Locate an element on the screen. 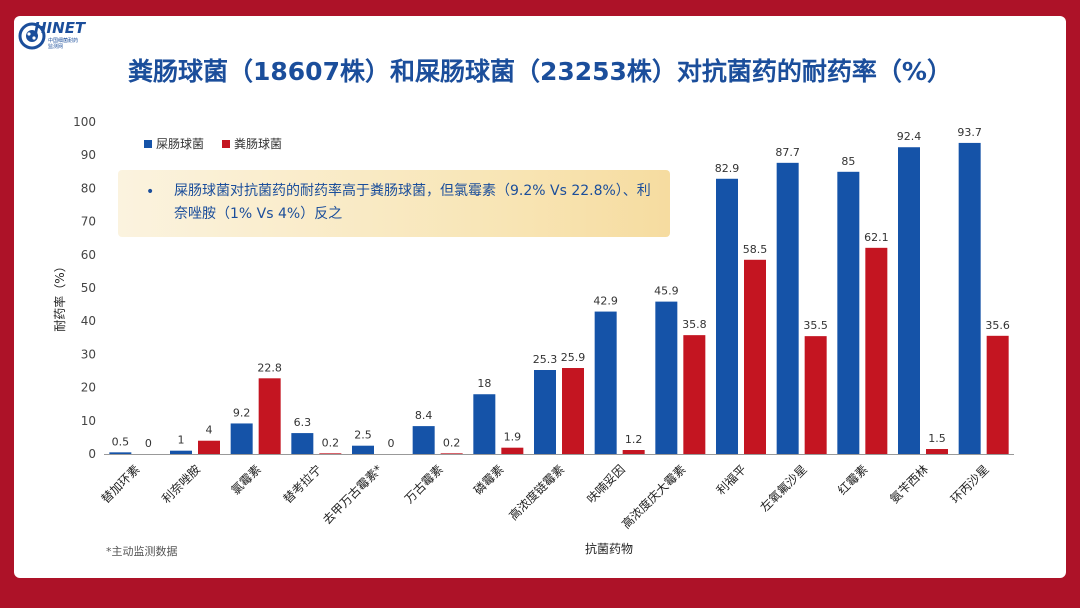 Image resolution: width=1080 pixels, height=608 pixels. data-label: 8.4 is located at coordinates (424, 415).